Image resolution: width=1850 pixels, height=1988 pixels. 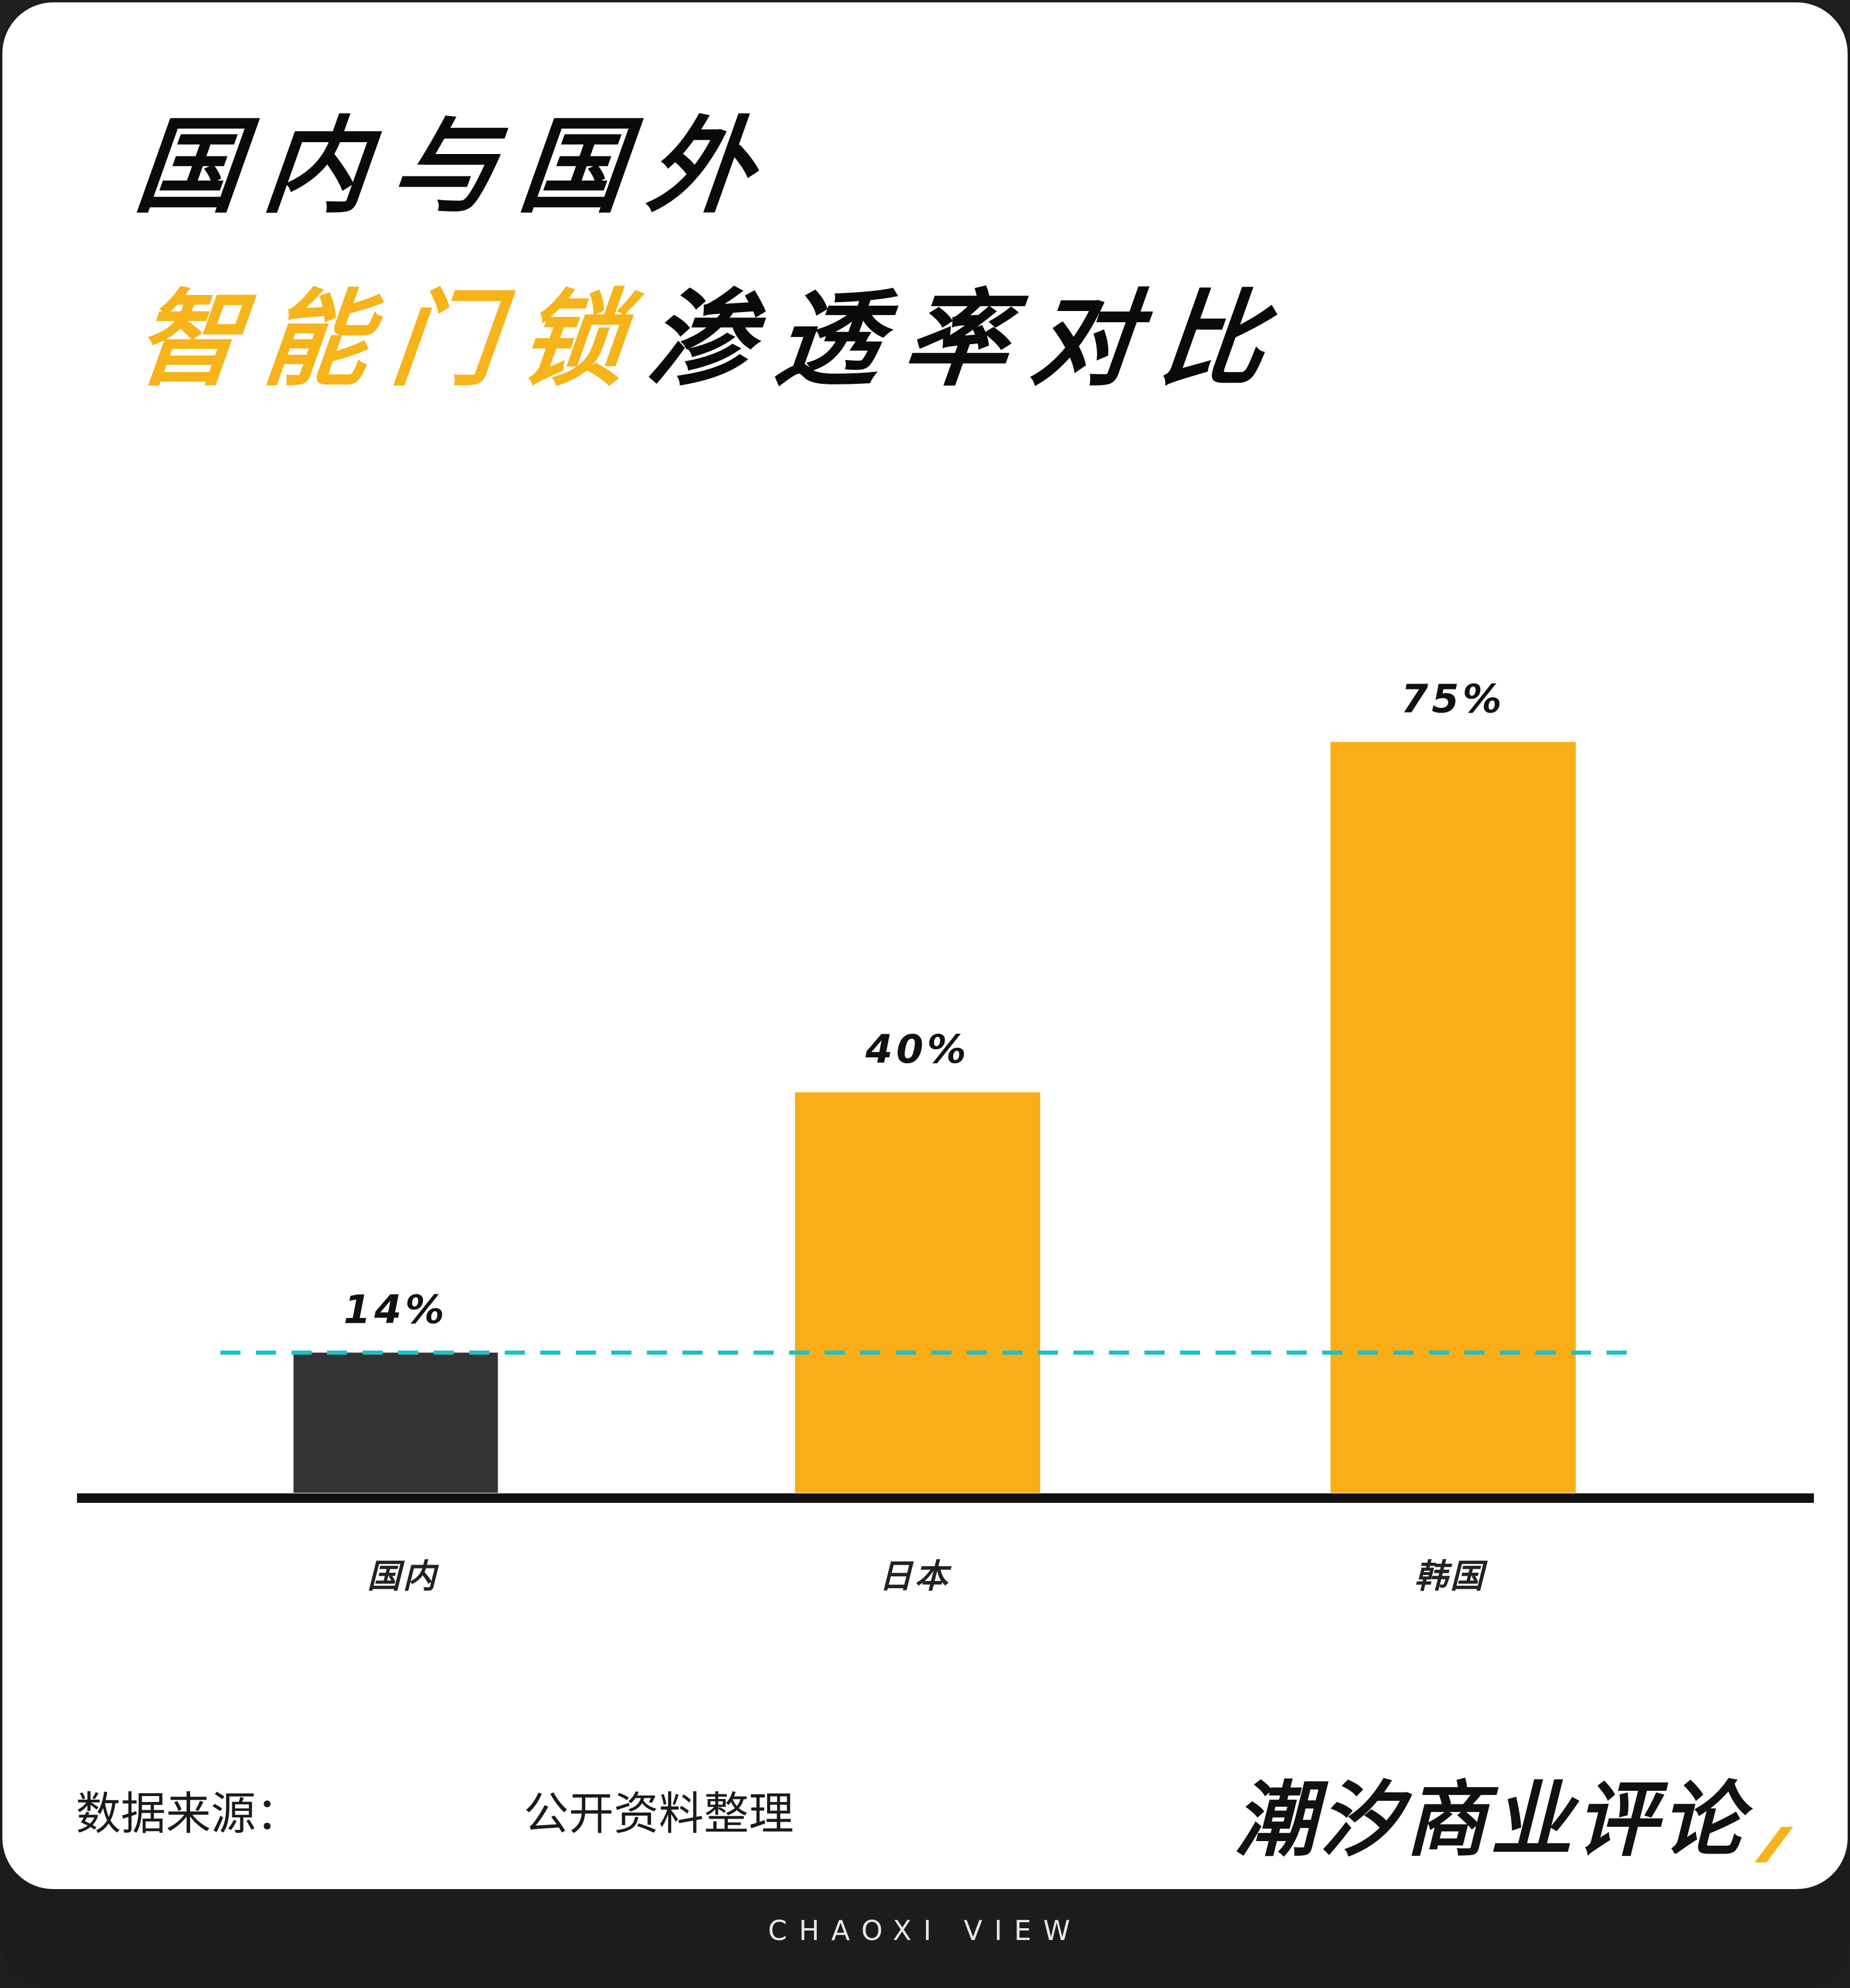 I want to click on bar-value-label-0: 14%, so click(x=396, y=1309).